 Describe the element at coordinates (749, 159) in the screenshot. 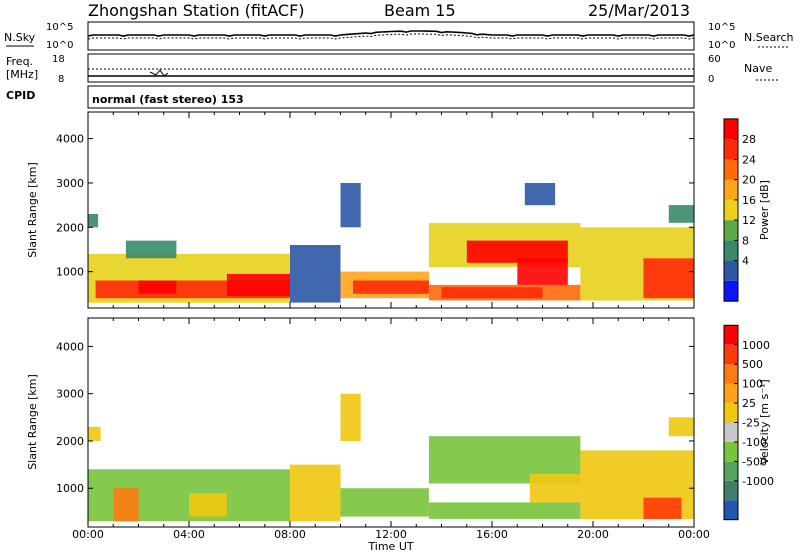

I see `power-colorbar-tick-label: 24` at that location.